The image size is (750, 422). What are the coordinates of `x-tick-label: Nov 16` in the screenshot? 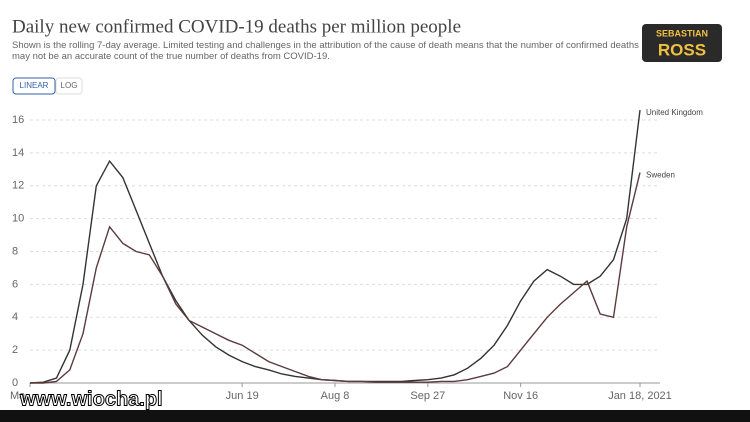 It's located at (520, 396).